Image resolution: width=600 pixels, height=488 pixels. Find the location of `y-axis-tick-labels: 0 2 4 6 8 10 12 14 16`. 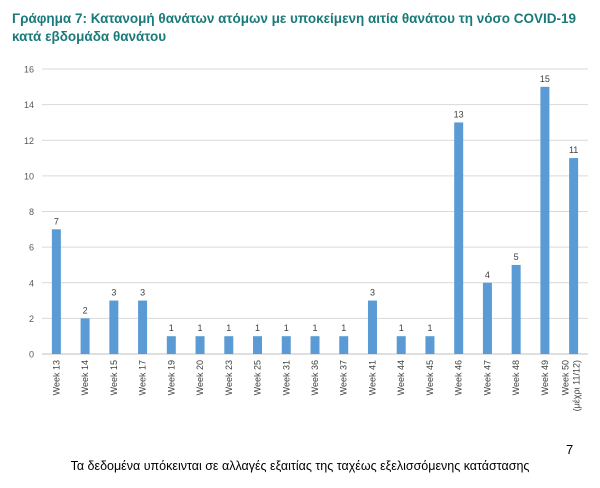

y-axis-tick-labels: 0 2 4 6 8 10 12 14 16 is located at coordinates (29, 212).